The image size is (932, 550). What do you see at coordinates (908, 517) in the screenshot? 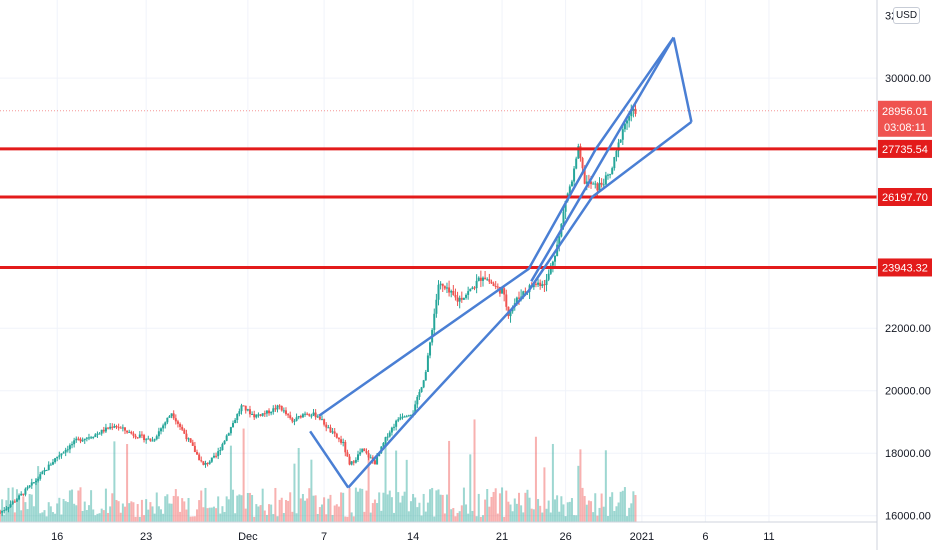
I see `y-tick-label: 16000.00` at bounding box center [908, 517].